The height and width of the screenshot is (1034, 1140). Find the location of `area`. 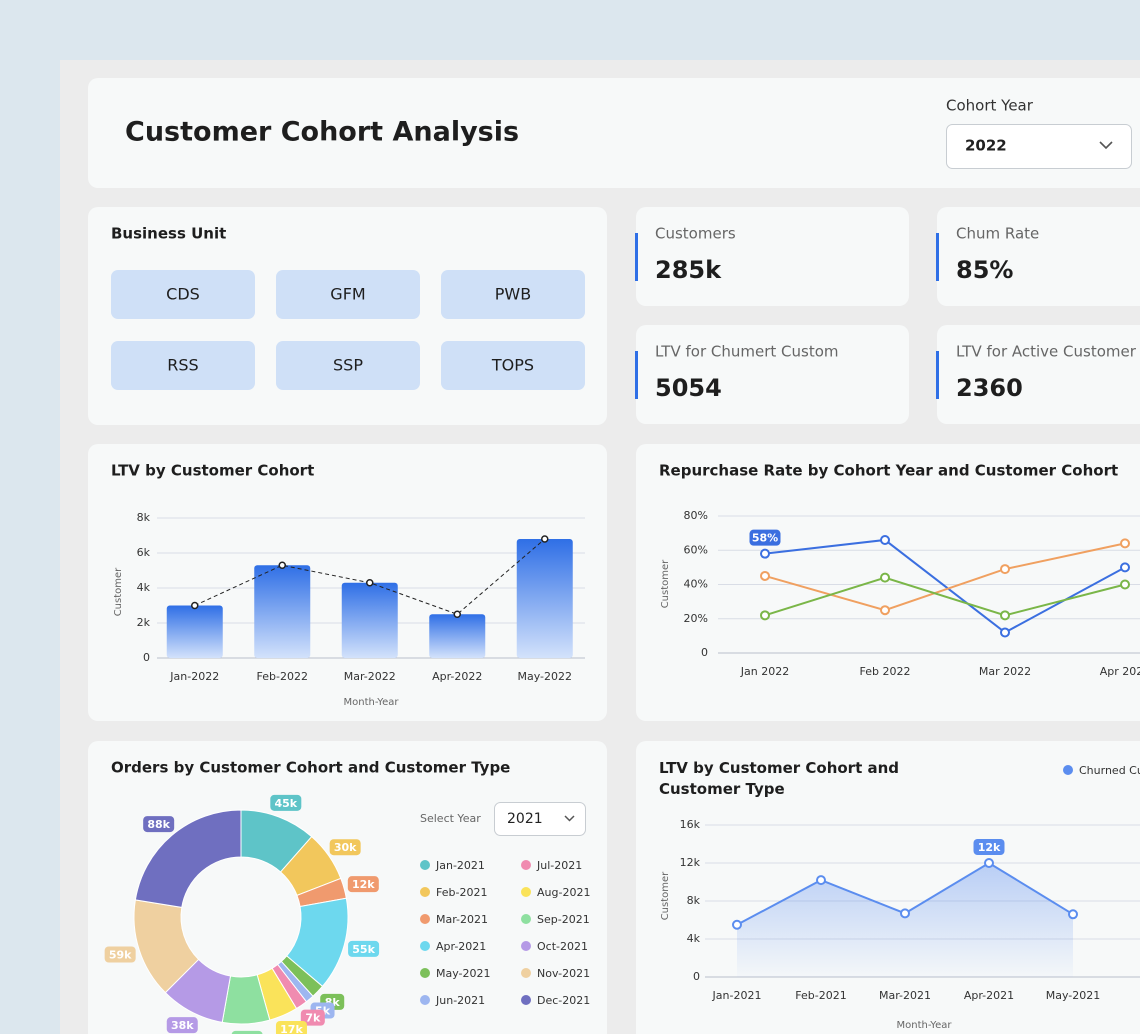

area is located at coordinates (905, 920).